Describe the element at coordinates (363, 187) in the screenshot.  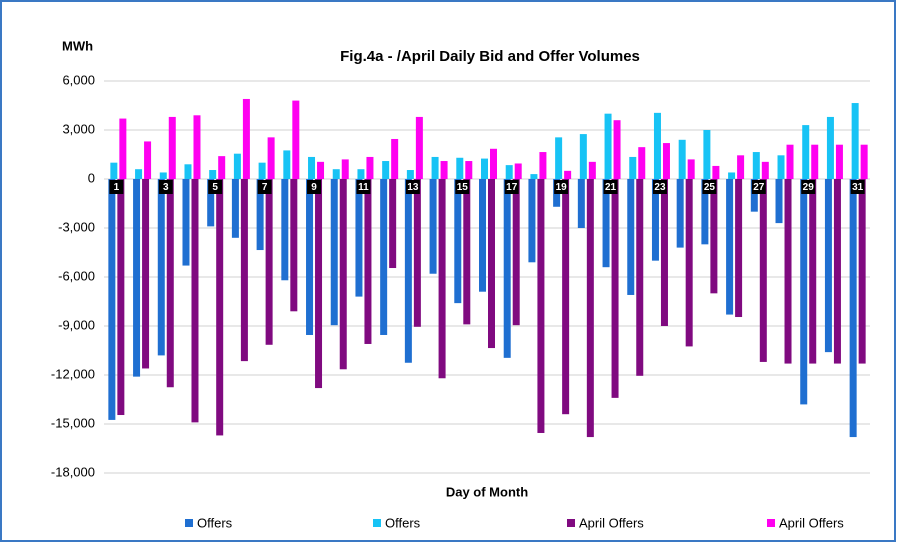
I see `x-tick-label: 11` at that location.